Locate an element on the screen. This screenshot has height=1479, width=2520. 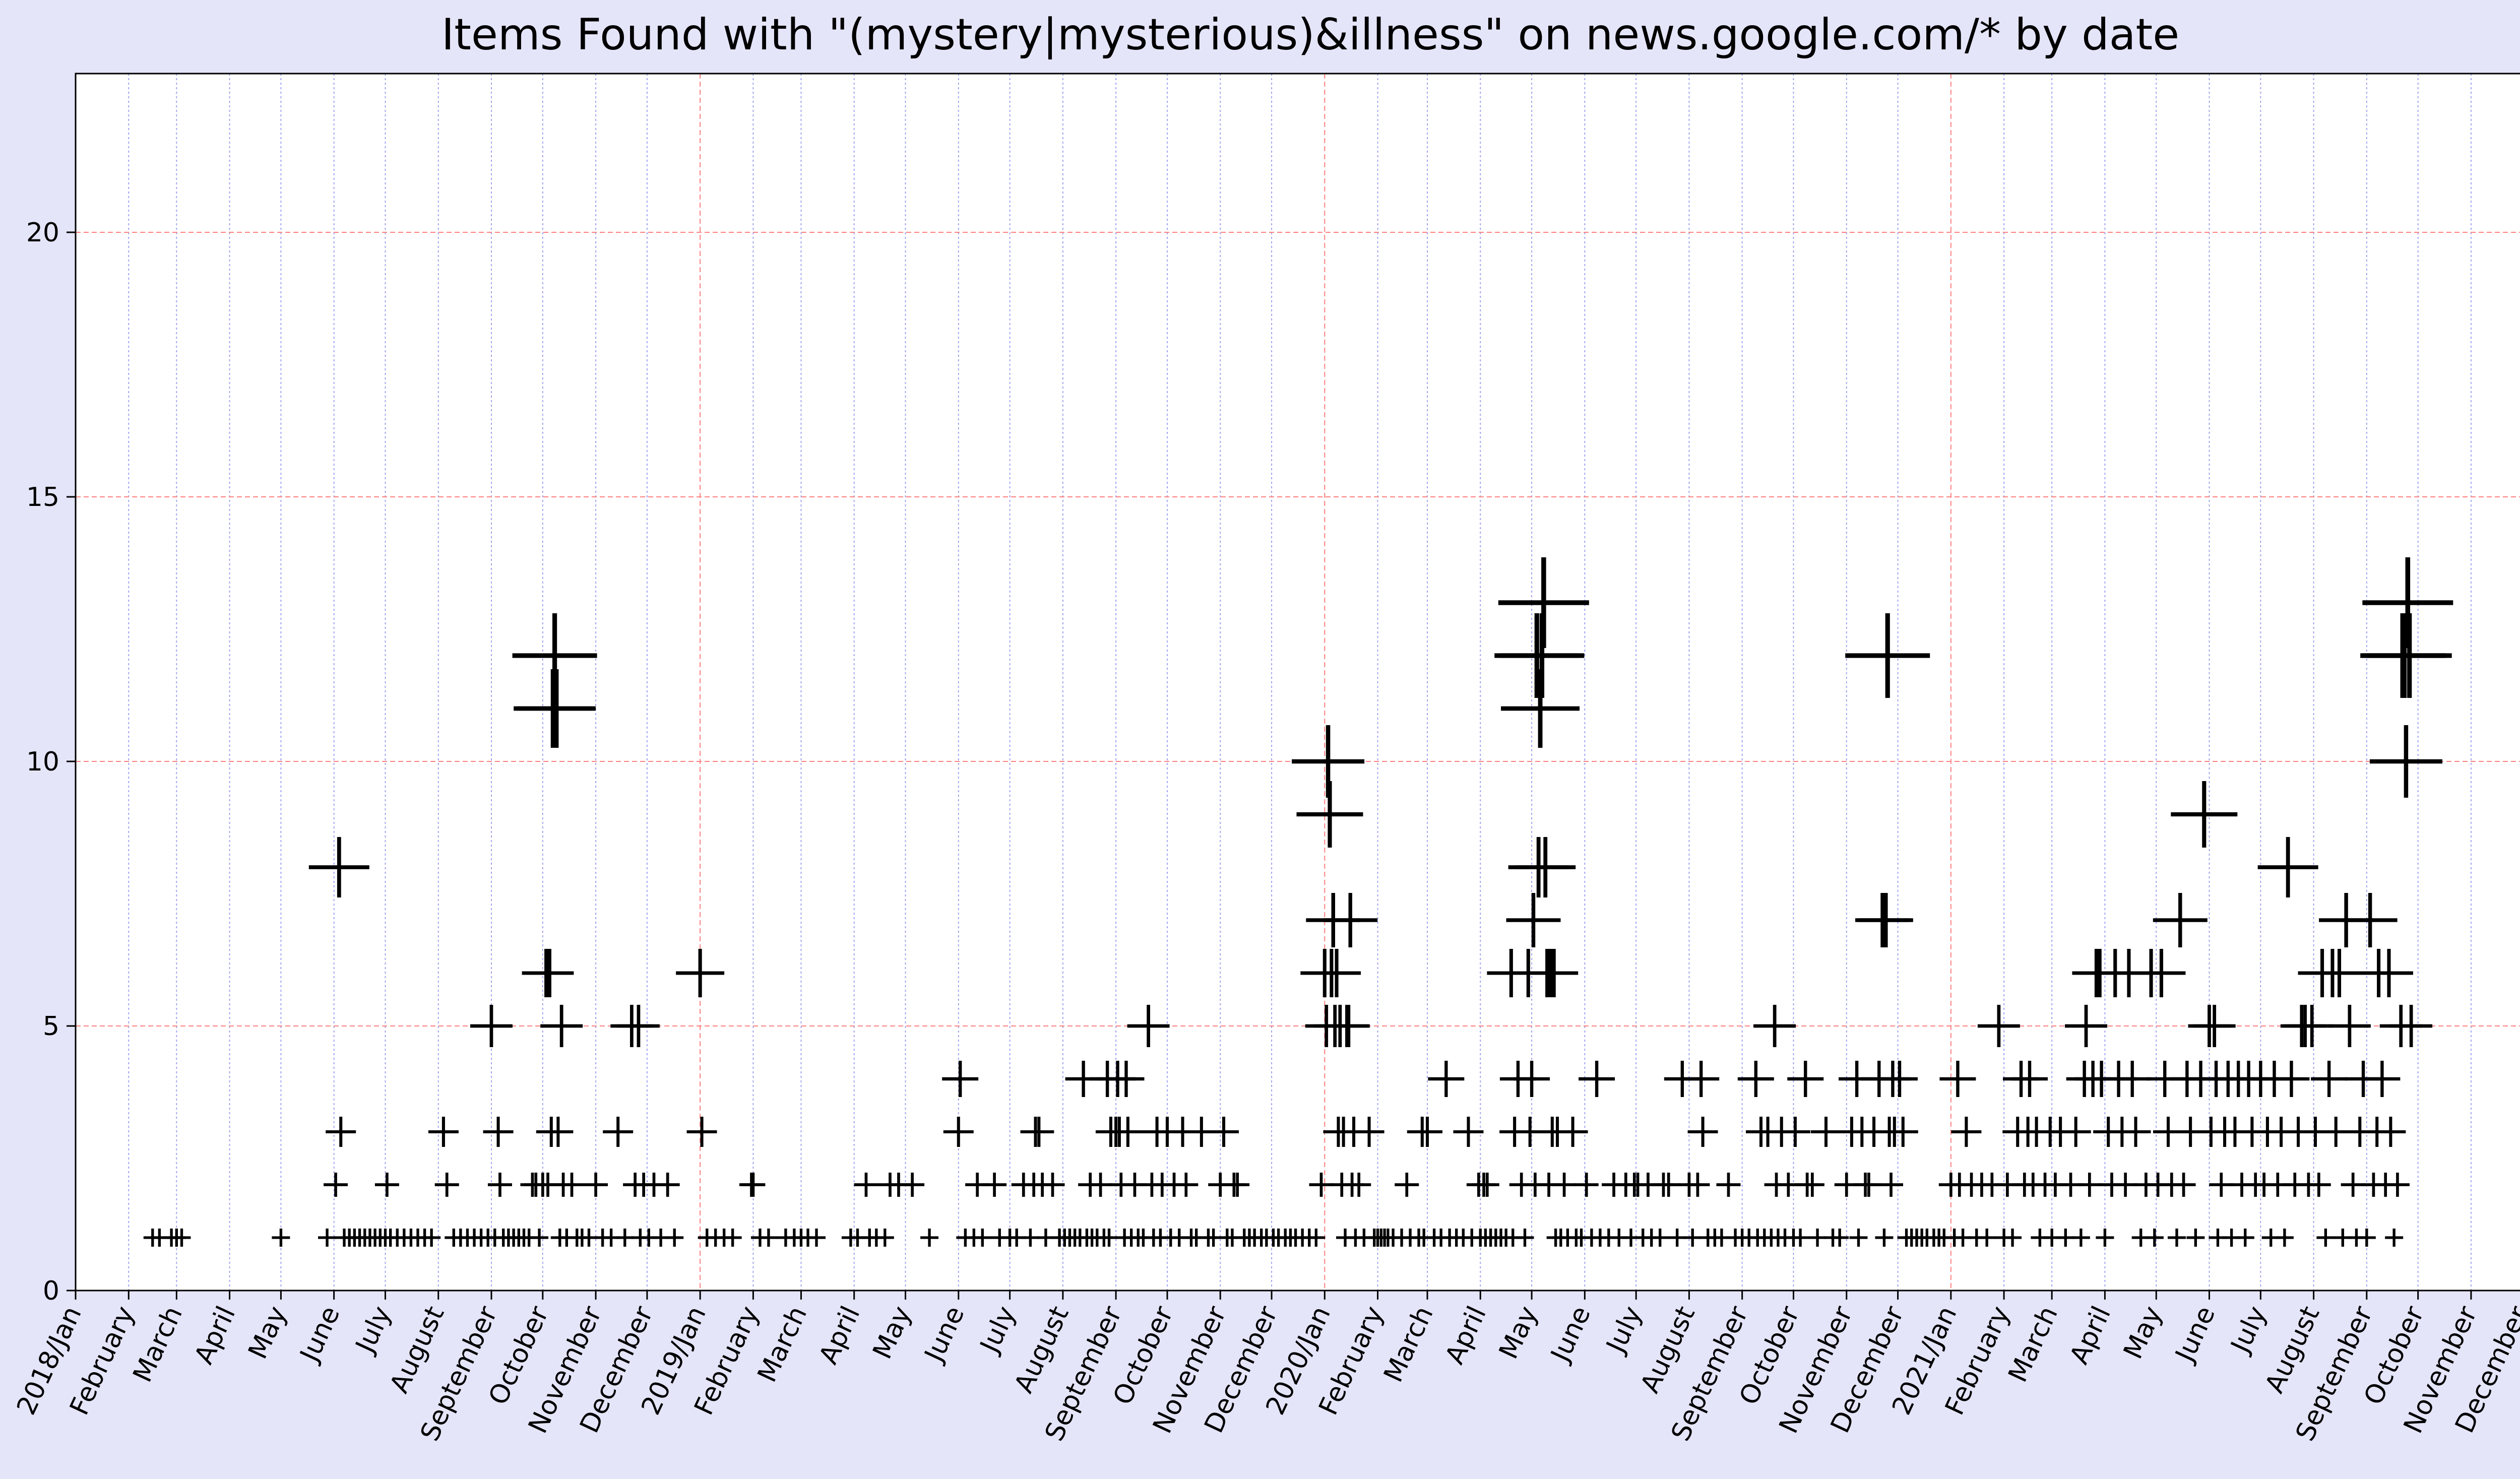
y-tick-label: 20 is located at coordinates (42, 233).